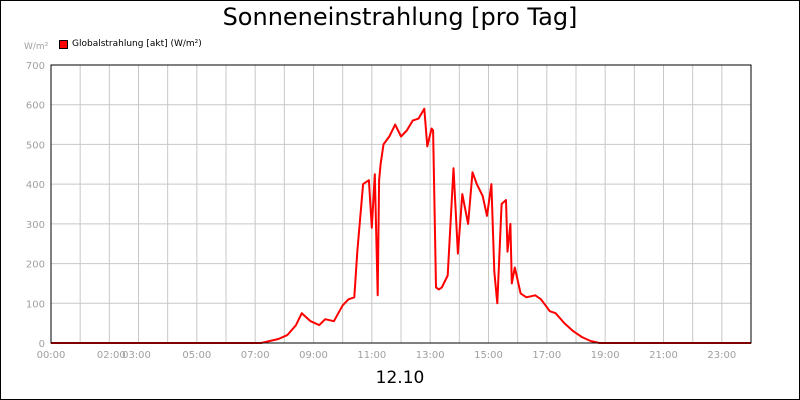  What do you see at coordinates (605, 355) in the screenshot?
I see `x-tick-label: 19:00` at bounding box center [605, 355].